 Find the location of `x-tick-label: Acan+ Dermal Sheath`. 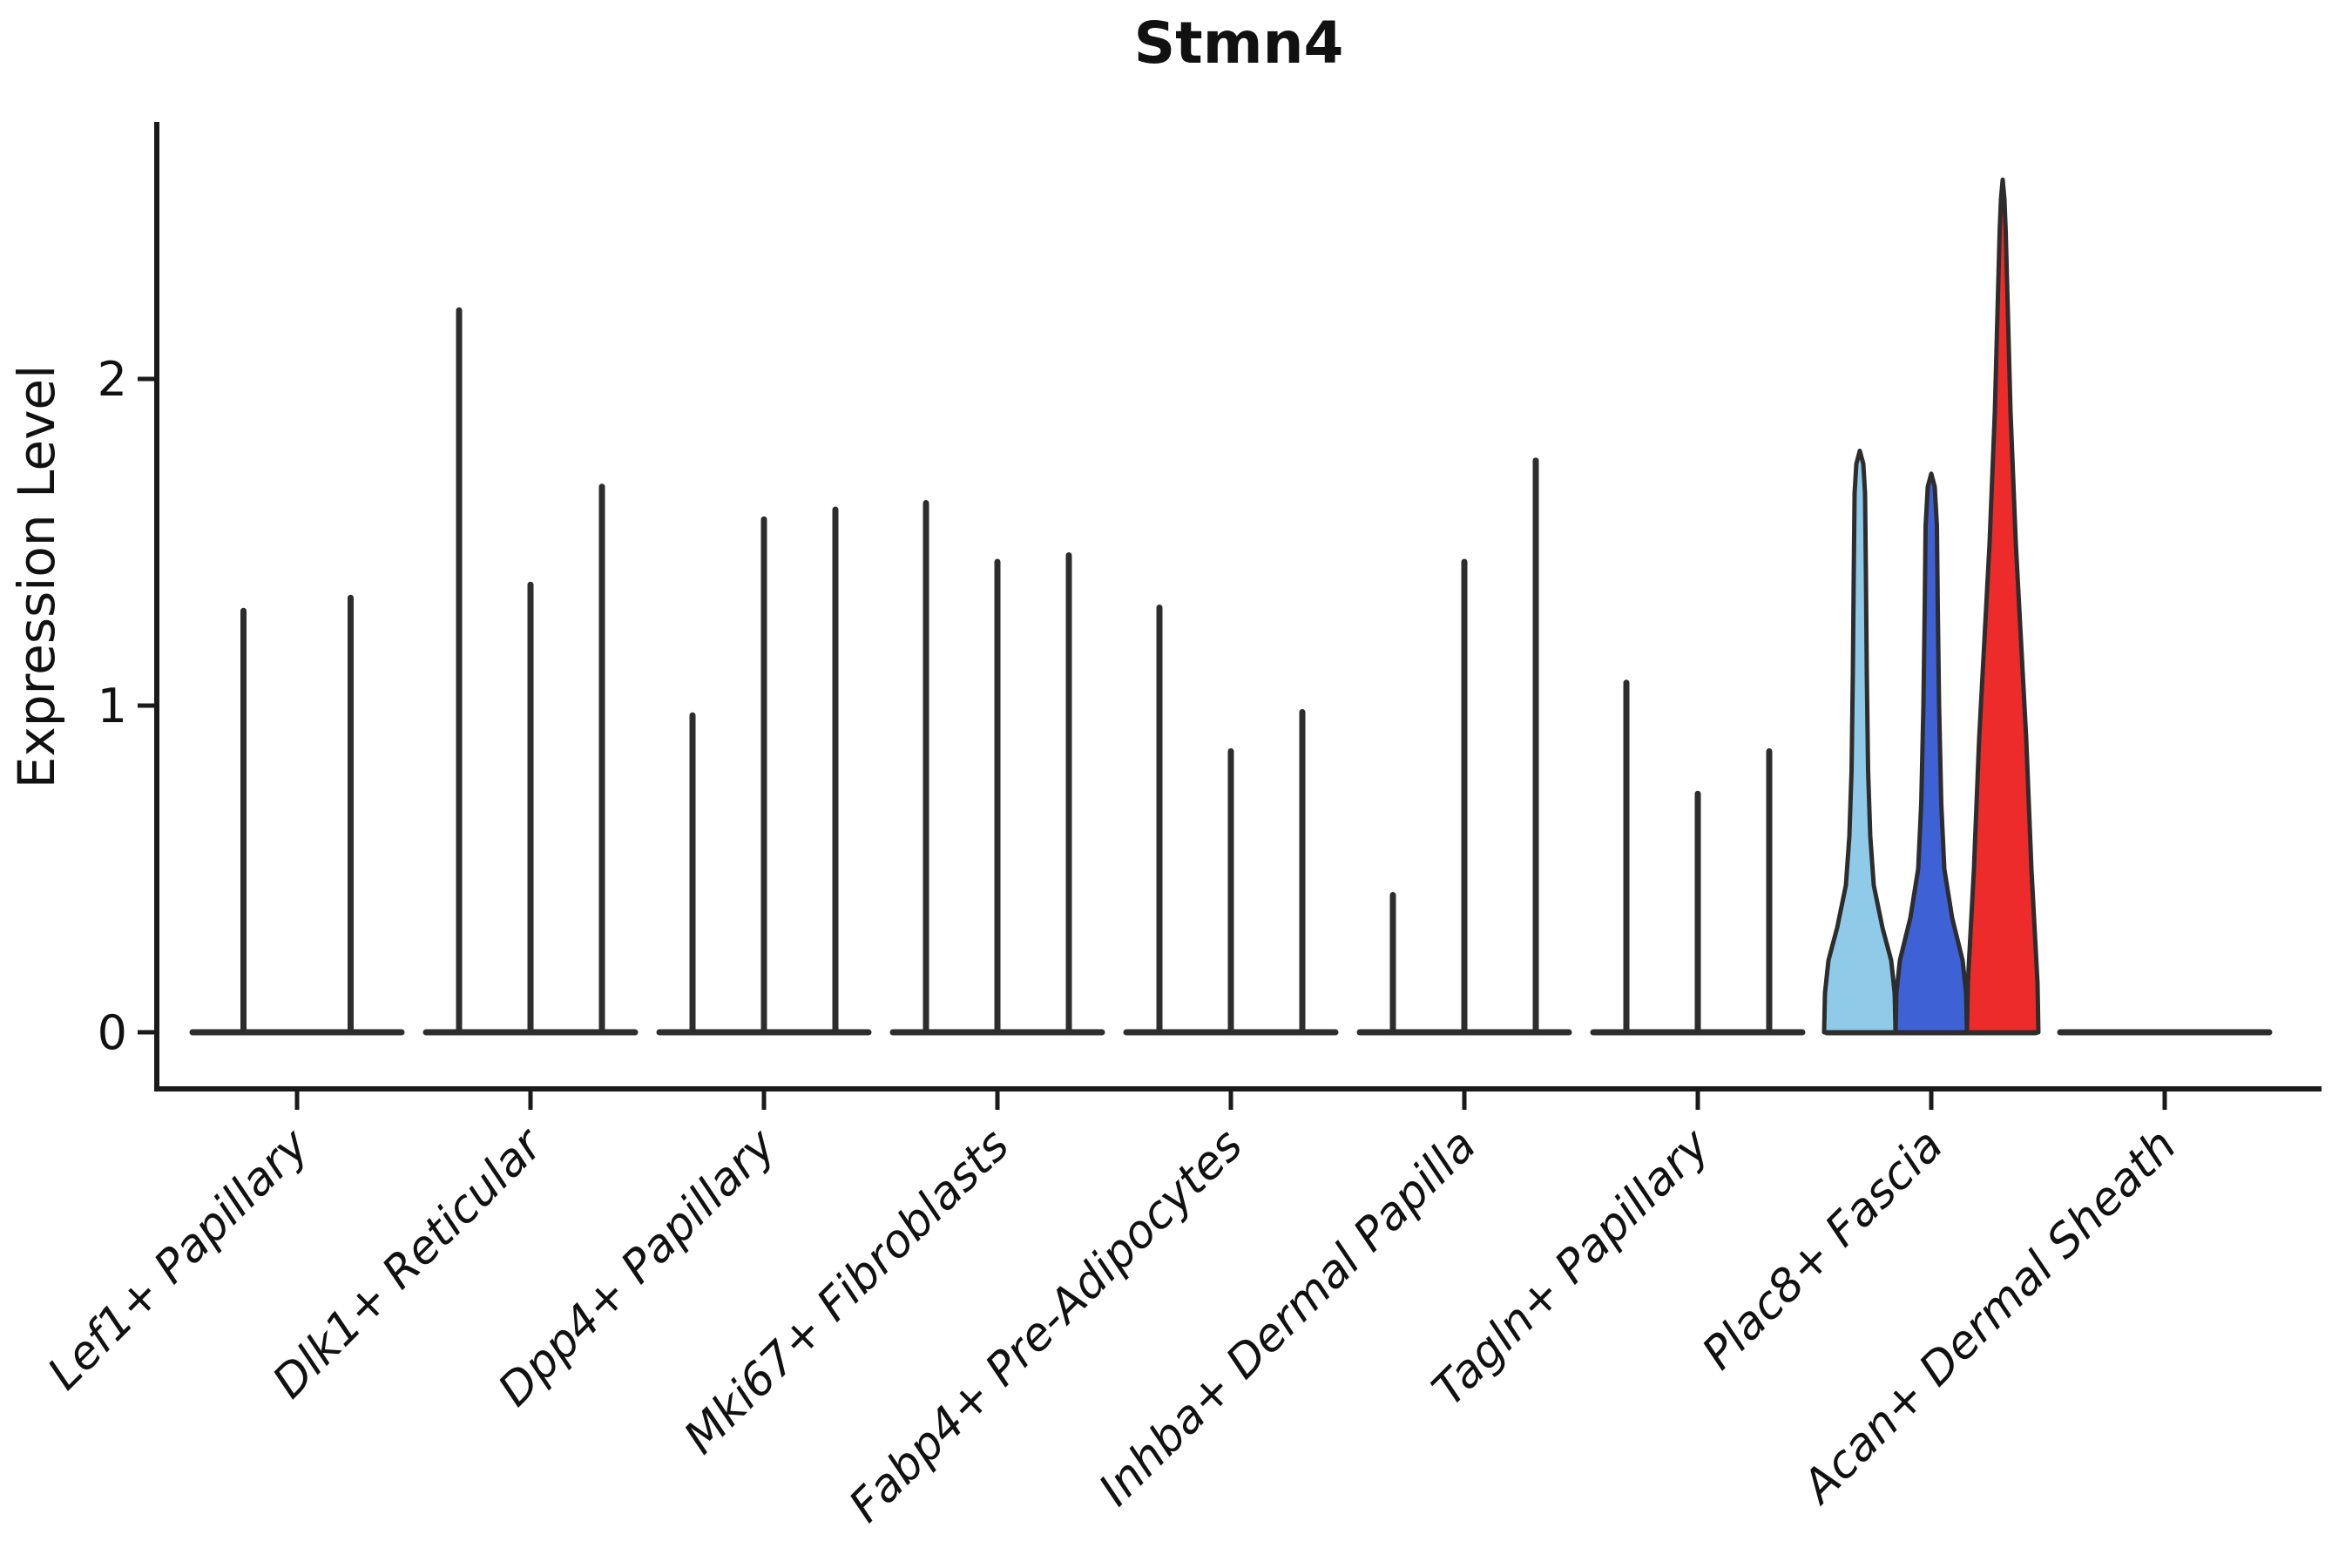

x-tick-label: Acan+ Dermal Sheath is located at coordinates (1988, 1317).